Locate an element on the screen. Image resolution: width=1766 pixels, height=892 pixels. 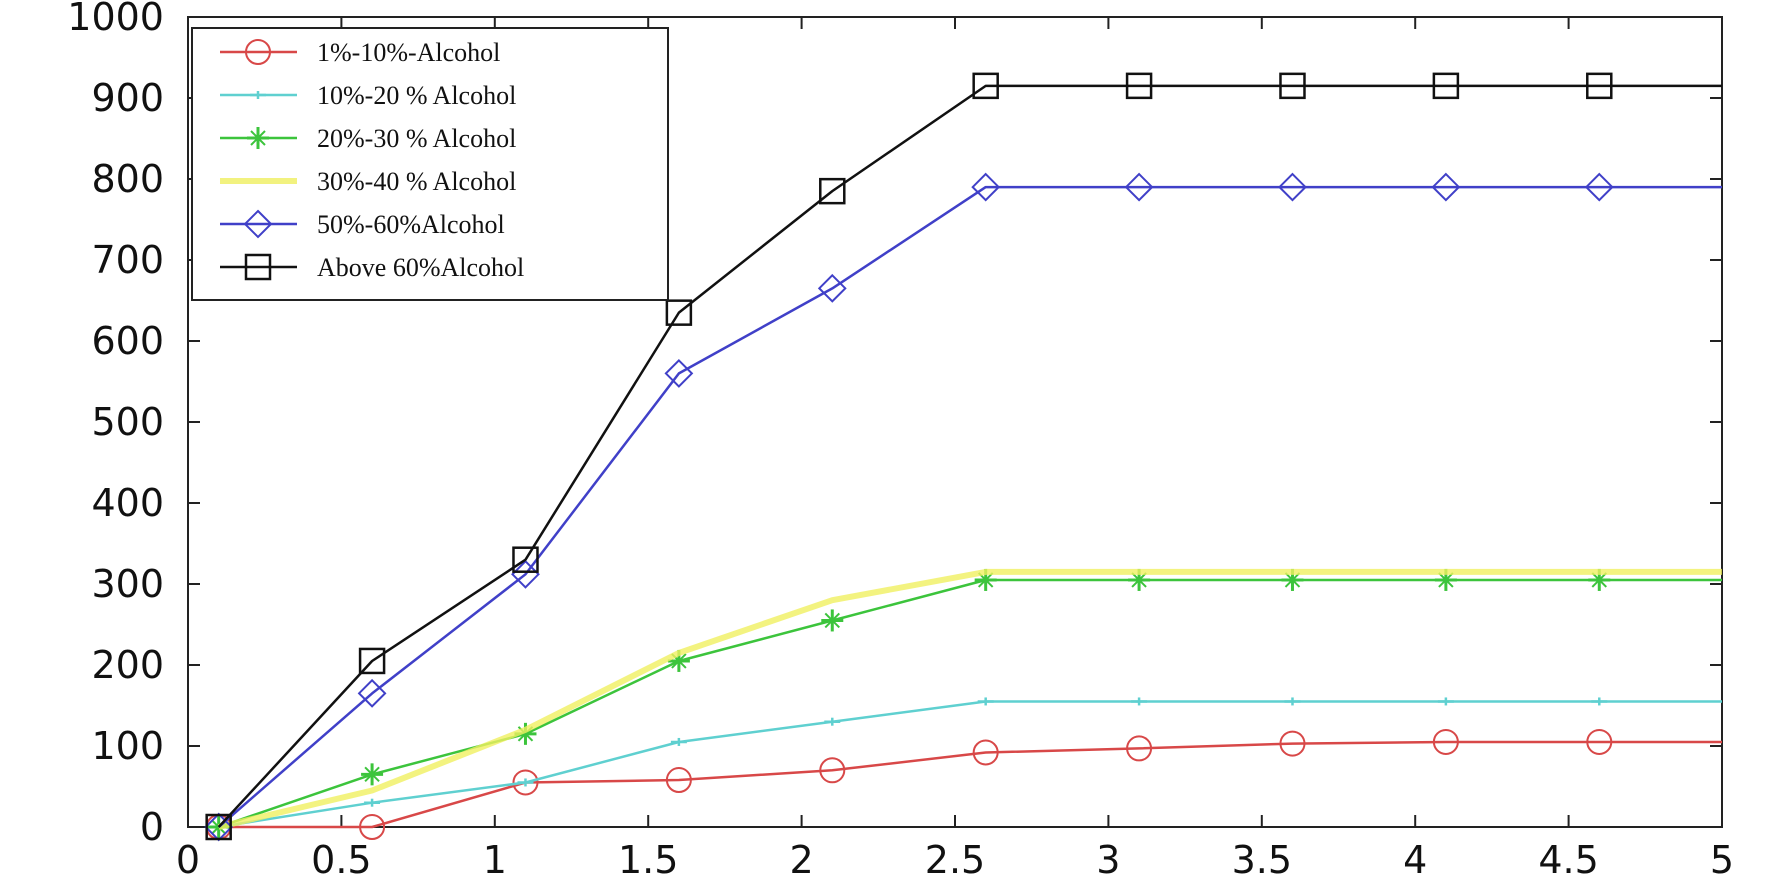
x-tick-label: 4.5 is located at coordinates (1568, 860).